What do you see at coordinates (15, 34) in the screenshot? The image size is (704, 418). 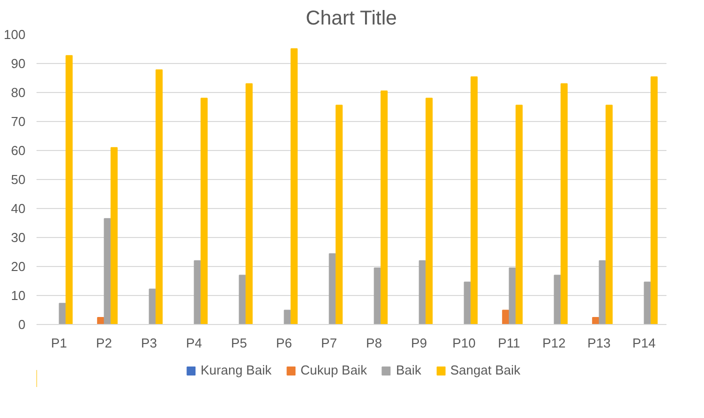 I see `y-tick-label: 100` at bounding box center [15, 34].